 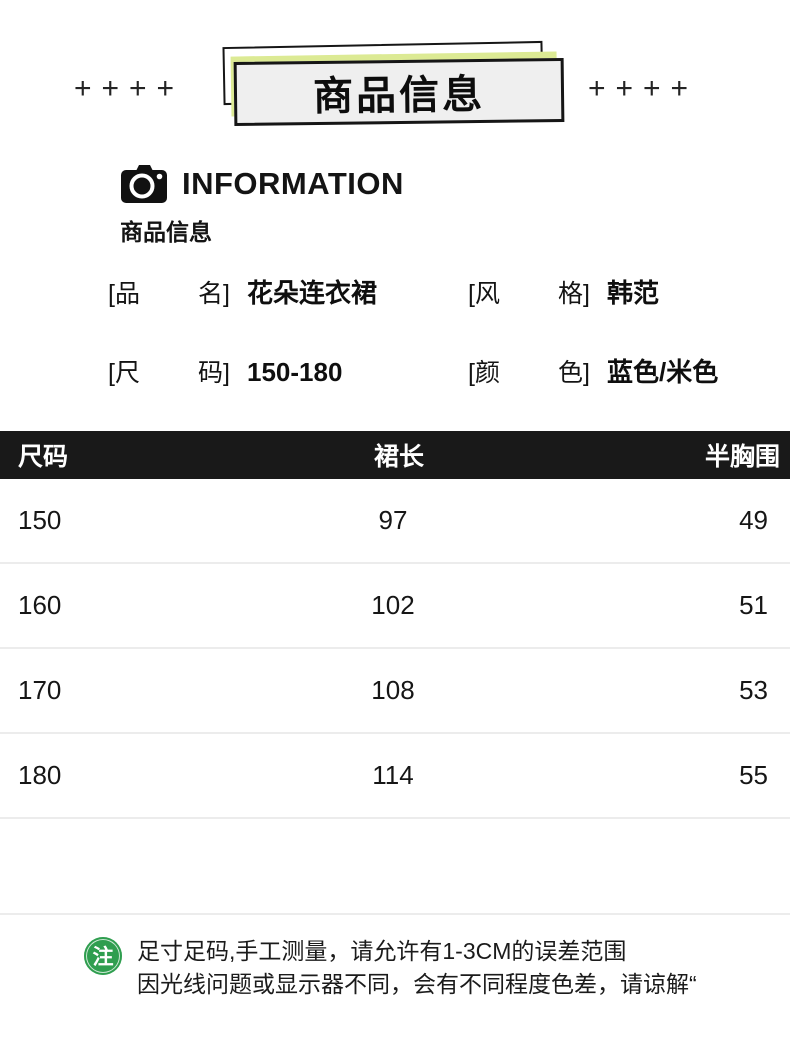 What do you see at coordinates (40, 520) in the screenshot?
I see `cell-size: 150` at bounding box center [40, 520].